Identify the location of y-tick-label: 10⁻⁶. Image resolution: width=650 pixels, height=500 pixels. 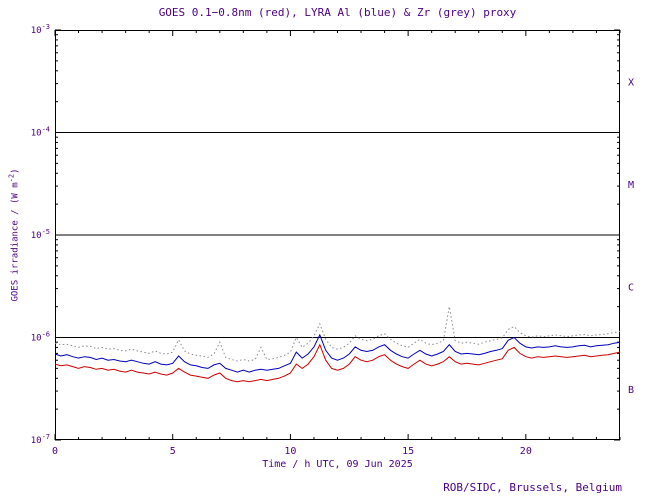
(40, 337).